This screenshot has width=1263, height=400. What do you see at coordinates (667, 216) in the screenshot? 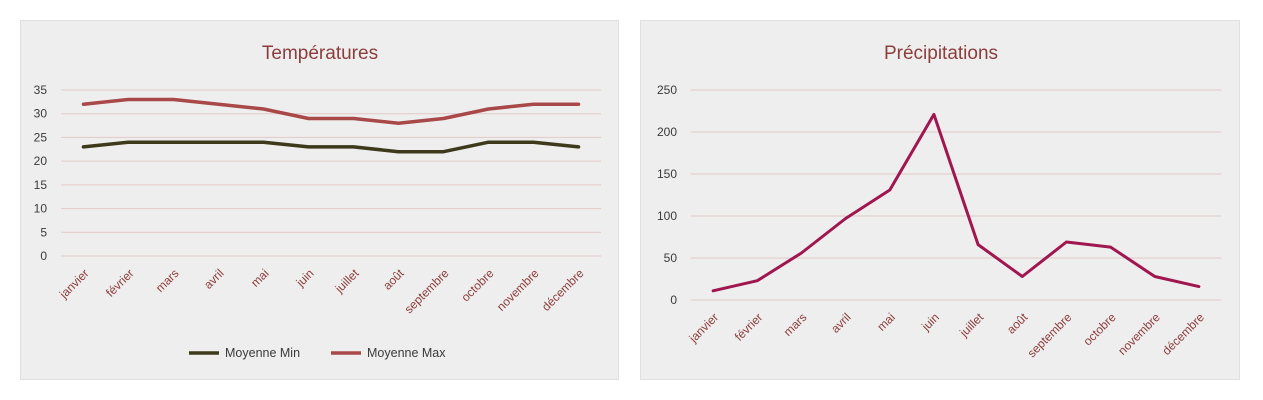
I see `y-tick-label: 100` at bounding box center [667, 216].